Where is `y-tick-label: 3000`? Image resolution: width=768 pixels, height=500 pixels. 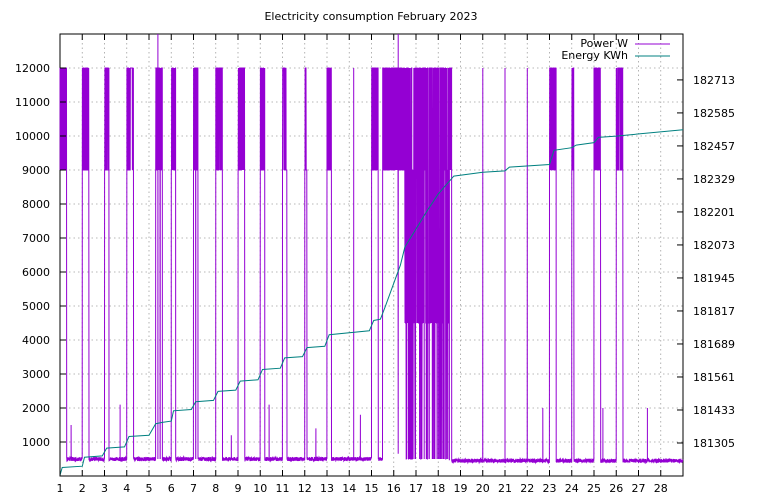
y-tick-label: 3000 is located at coordinates (36, 374).